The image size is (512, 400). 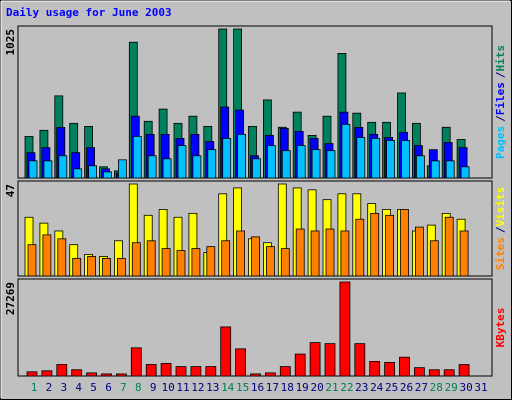 What do you see at coordinates (346, 387) in the screenshot?
I see `x-tick-label: 22` at bounding box center [346, 387].